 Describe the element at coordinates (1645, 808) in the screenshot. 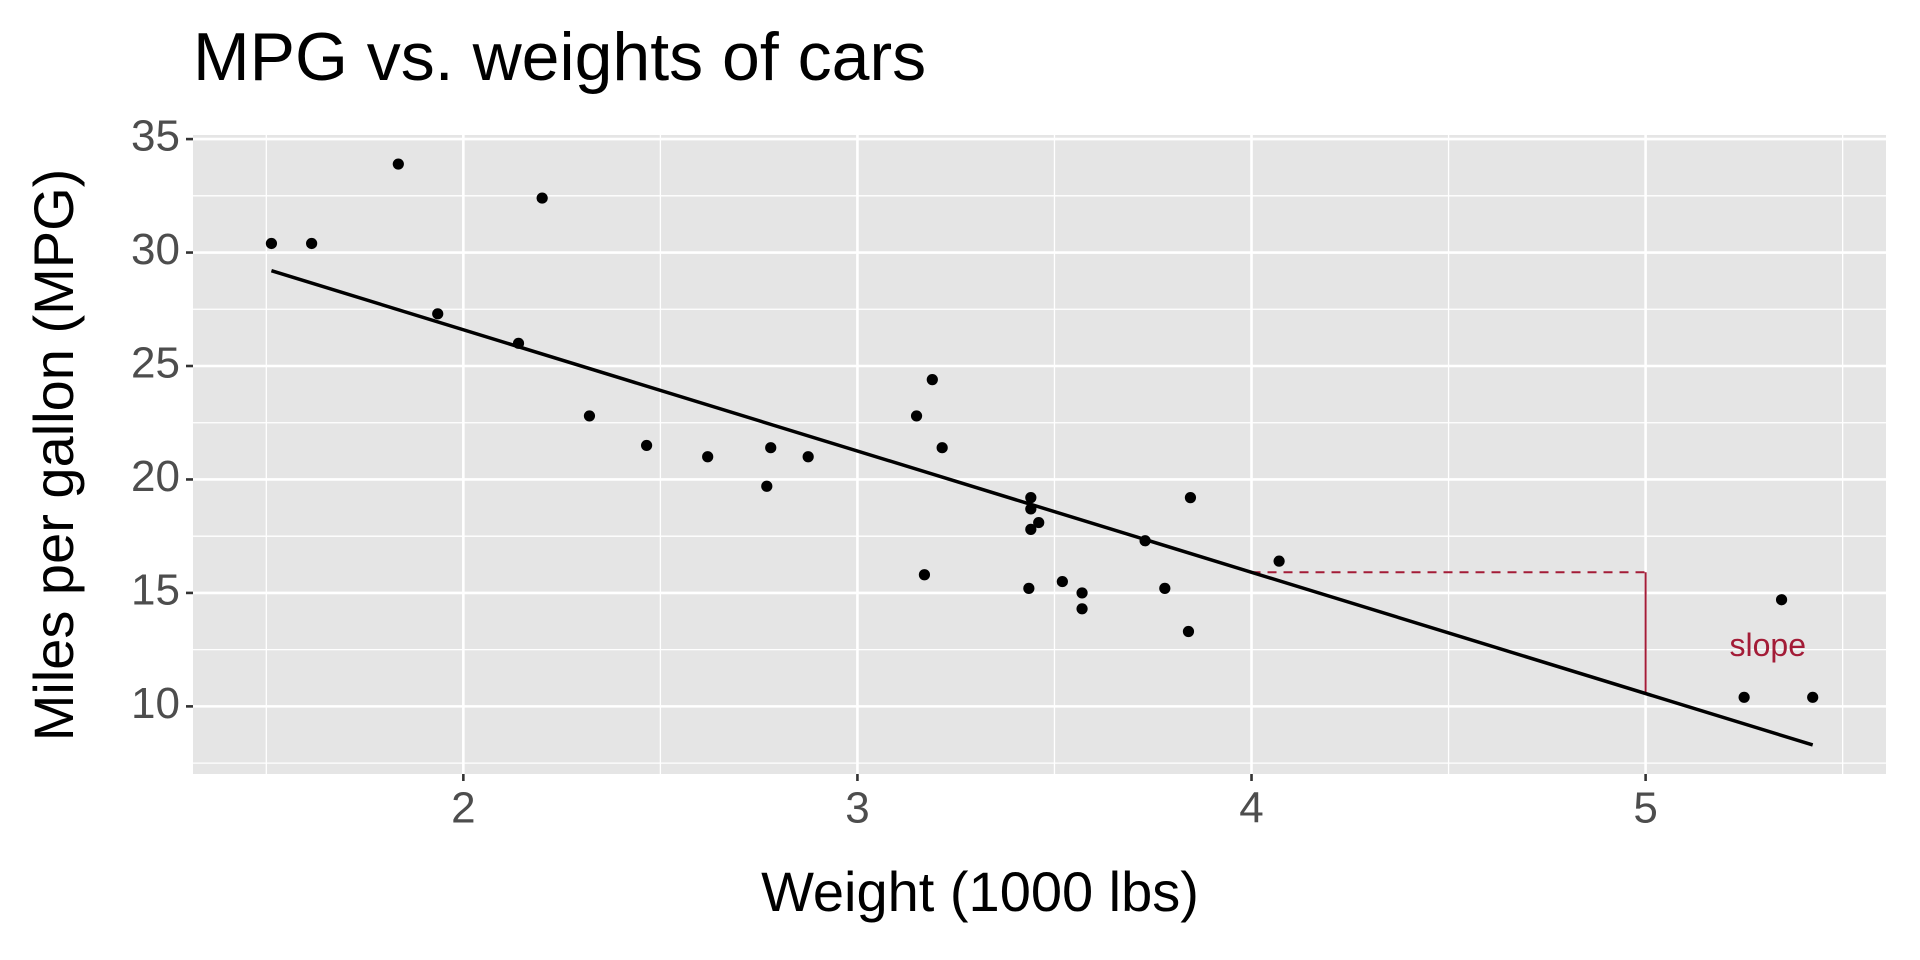

I see `x-tick-label: 5` at that location.